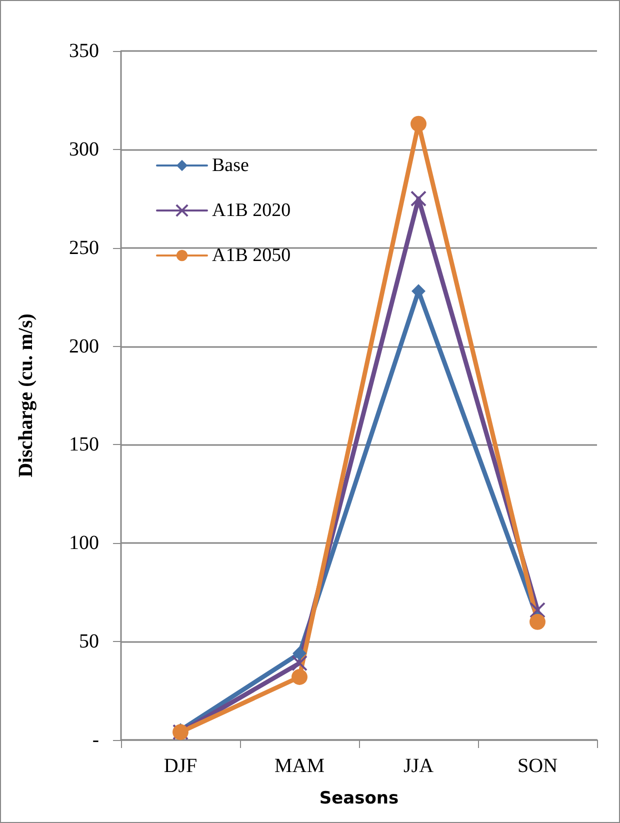 The height and width of the screenshot is (823, 620). I want to click on y-tick-label: 300, so click(84, 149).